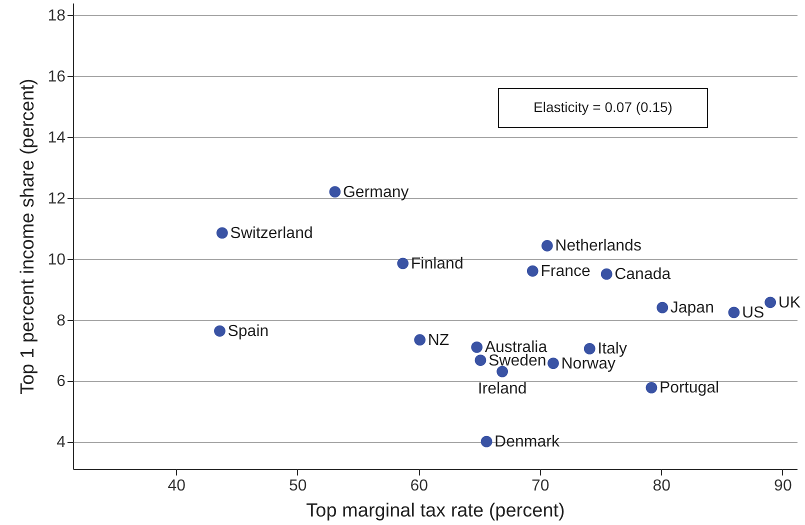 The width and height of the screenshot is (805, 525). What do you see at coordinates (271, 233) in the screenshot?
I see `series-label: Switzerland` at bounding box center [271, 233].